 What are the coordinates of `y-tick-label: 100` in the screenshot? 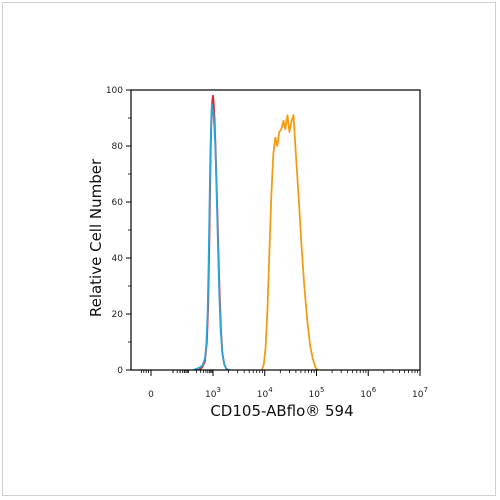 It's located at (114, 91).